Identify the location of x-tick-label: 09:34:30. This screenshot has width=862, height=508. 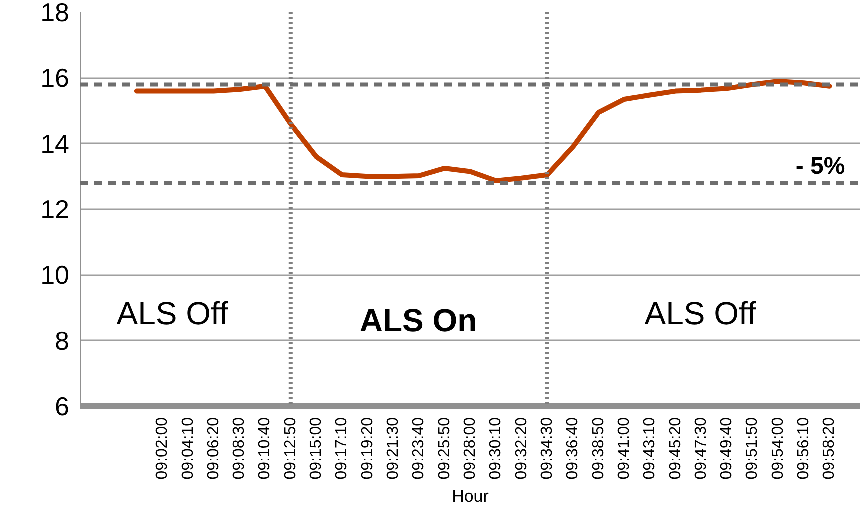
(547, 448).